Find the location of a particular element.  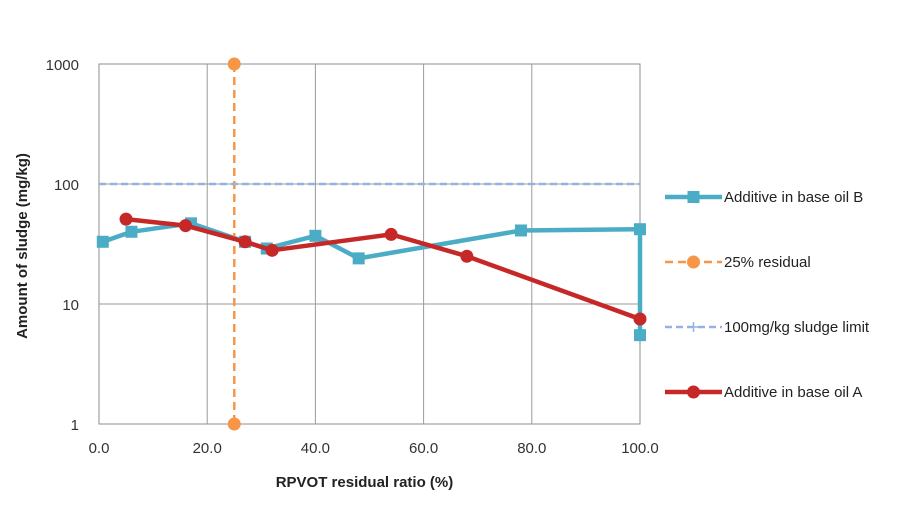

x-tick-label: 80.0 is located at coordinates (531, 448).